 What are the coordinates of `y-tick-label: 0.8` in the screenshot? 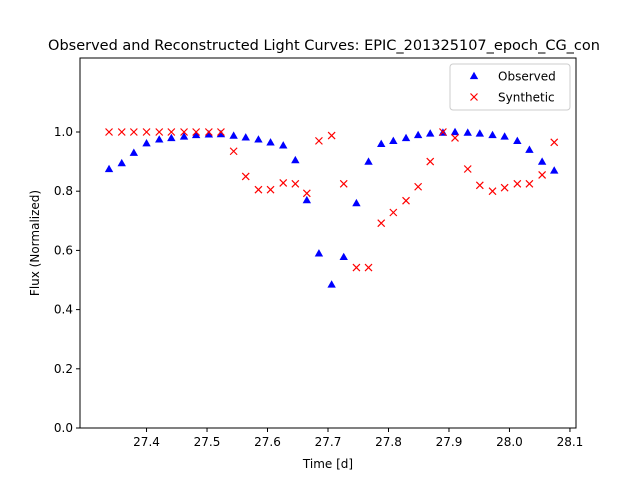 It's located at (63, 191).